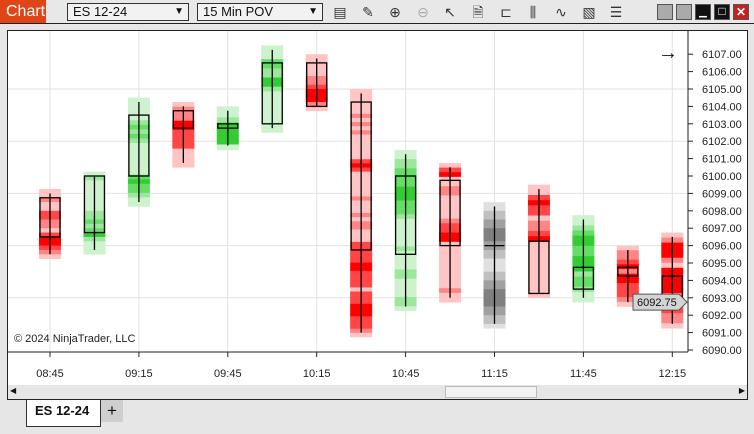 This screenshot has height=434, width=754. What do you see at coordinates (368, 12) in the screenshot?
I see `pencil-icon: ✎` at bounding box center [368, 12].